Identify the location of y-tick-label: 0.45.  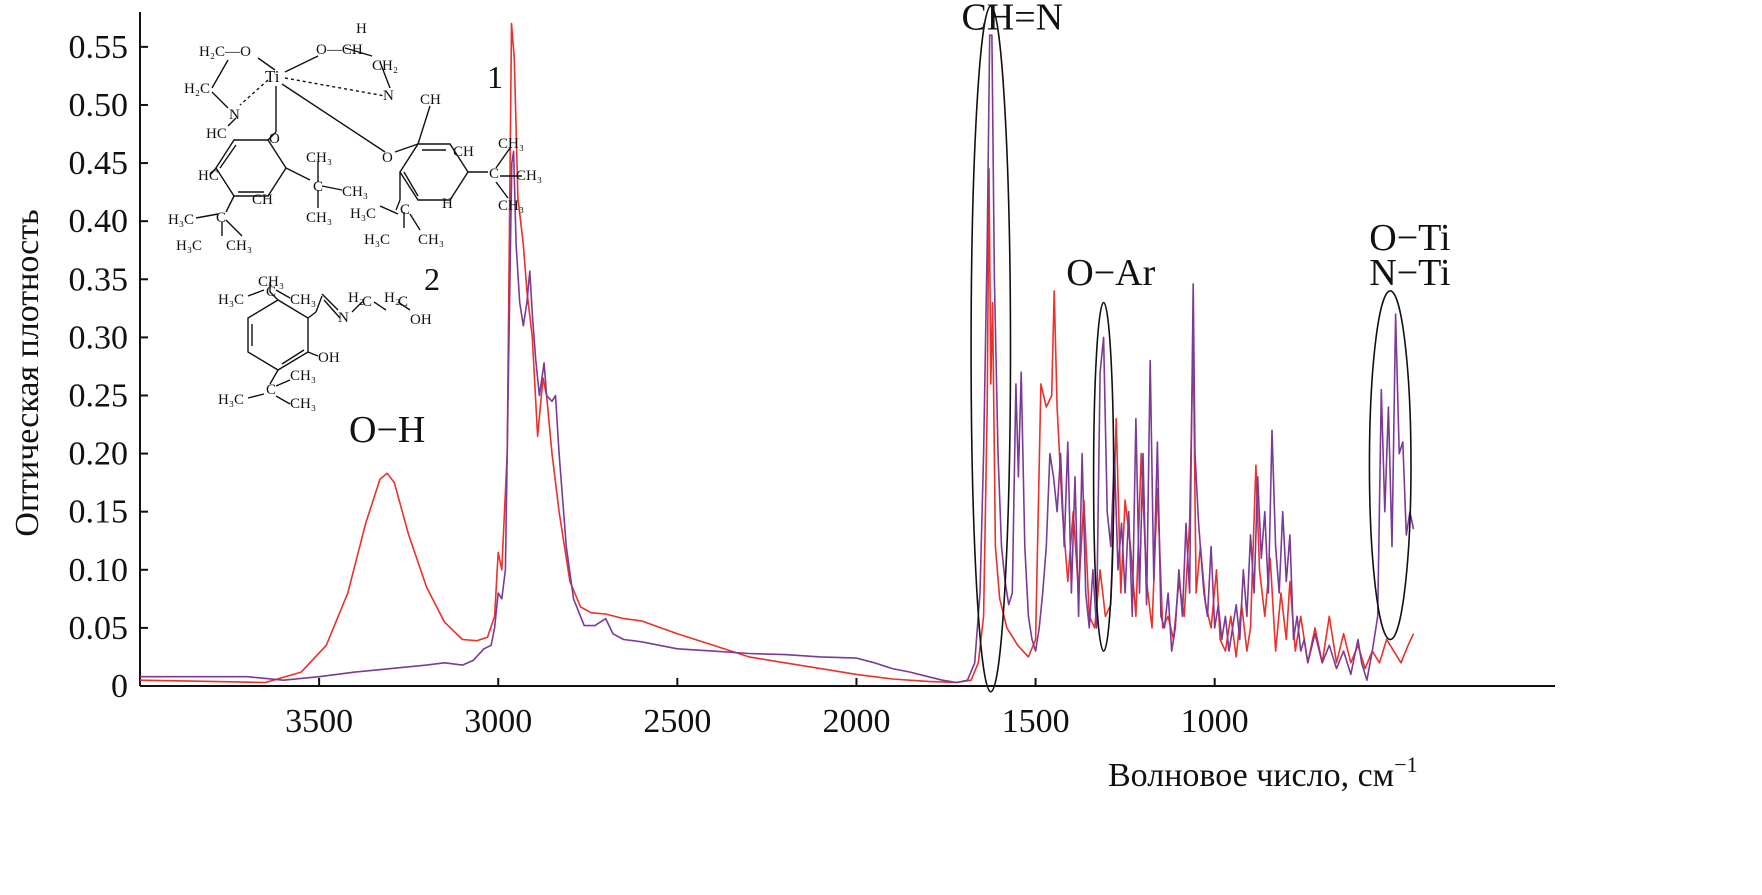
(99, 163).